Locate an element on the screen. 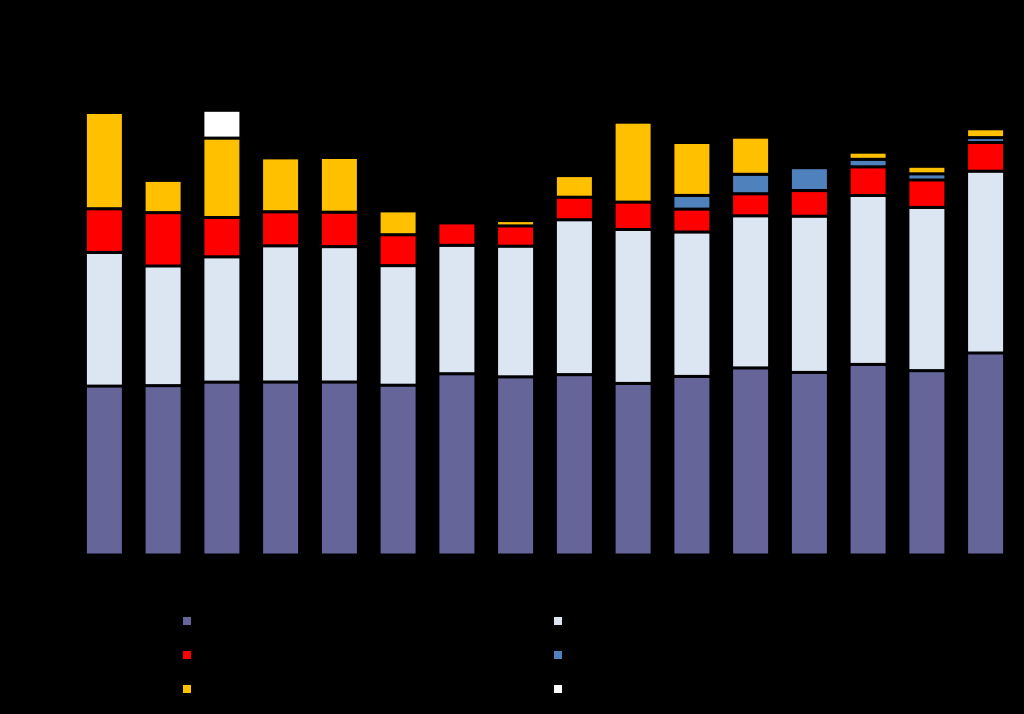 The width and height of the screenshot is (1024, 714). bar-segment-s3-c10 is located at coordinates (692, 202).